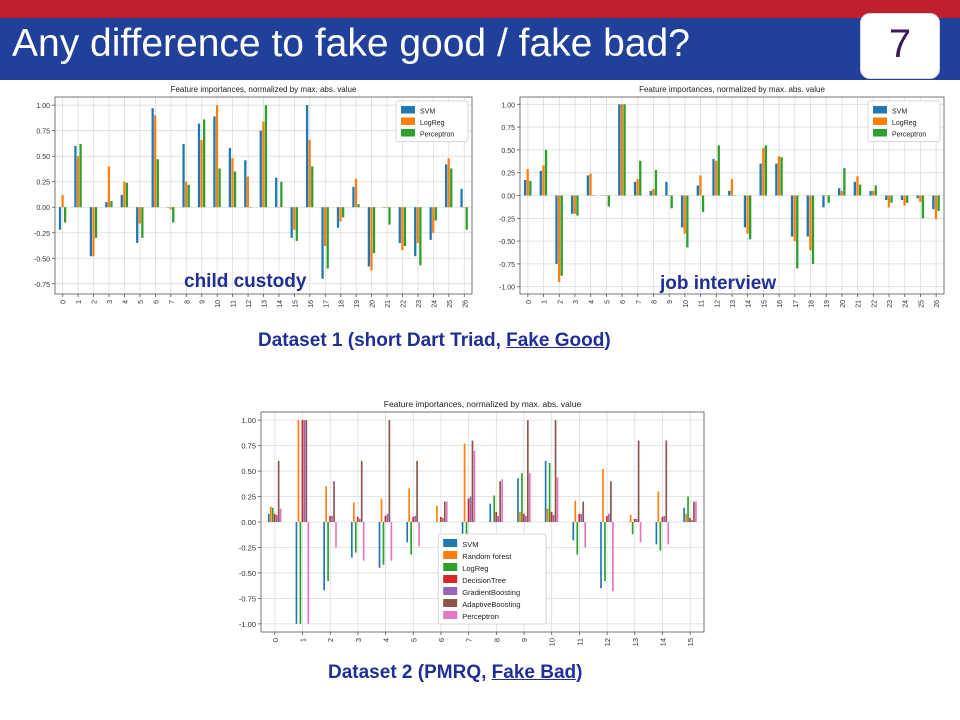 The height and width of the screenshot is (720, 960). I want to click on legend-box, so click(492, 579).